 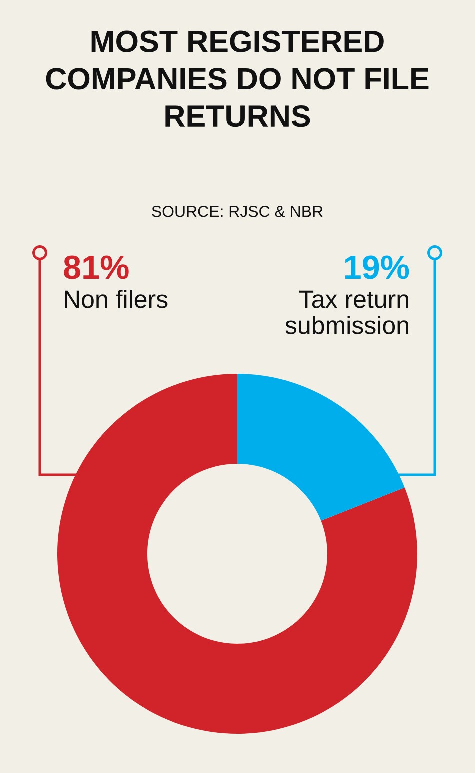 I want to click on slice-label: Tax return submission, so click(x=347, y=312).